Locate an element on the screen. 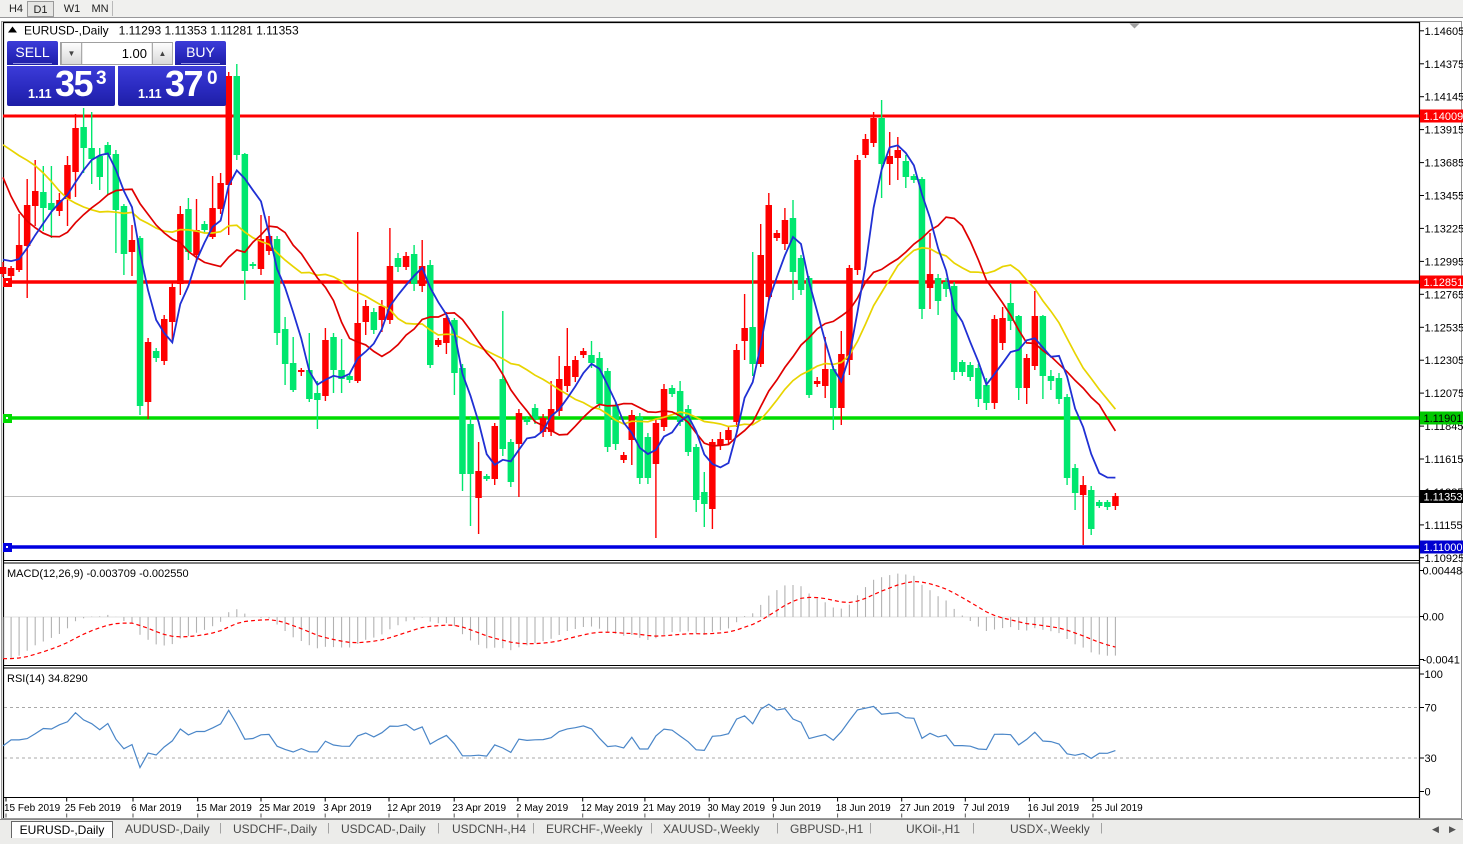  svg-text: 100 is located at coordinates (1434, 675).